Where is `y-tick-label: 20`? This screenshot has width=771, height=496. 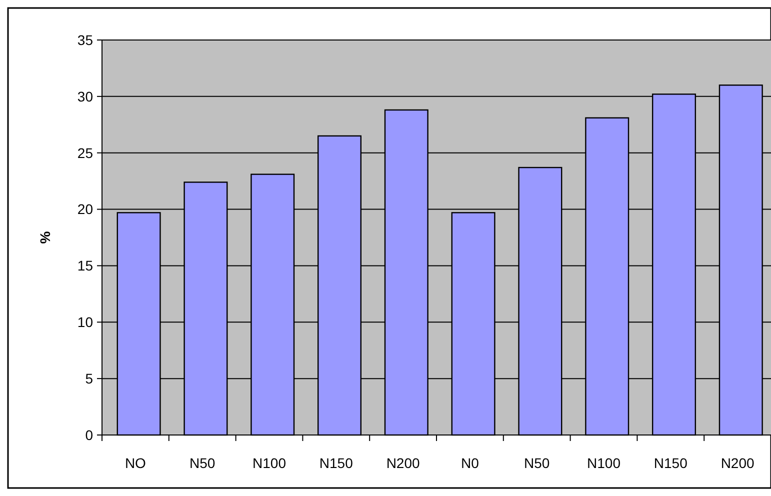
y-tick-label: 20 is located at coordinates (85, 209).